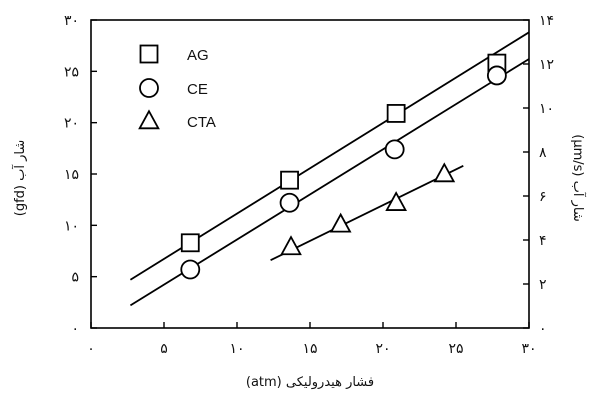  I want to click on legend-label-ag: AG, so click(198, 55).